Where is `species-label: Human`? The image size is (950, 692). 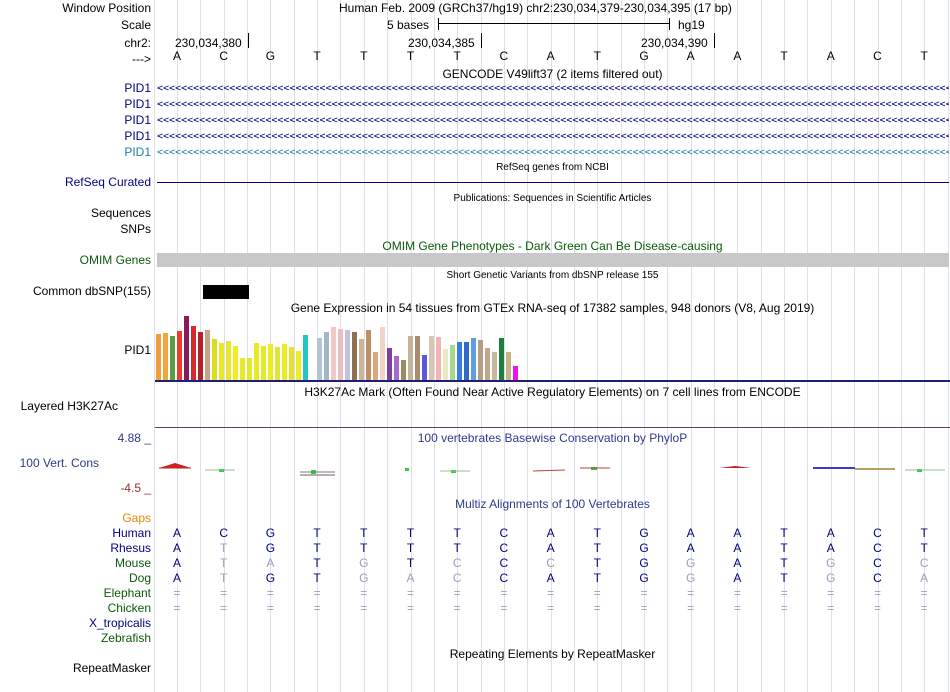
species-label: Human is located at coordinates (131, 533).